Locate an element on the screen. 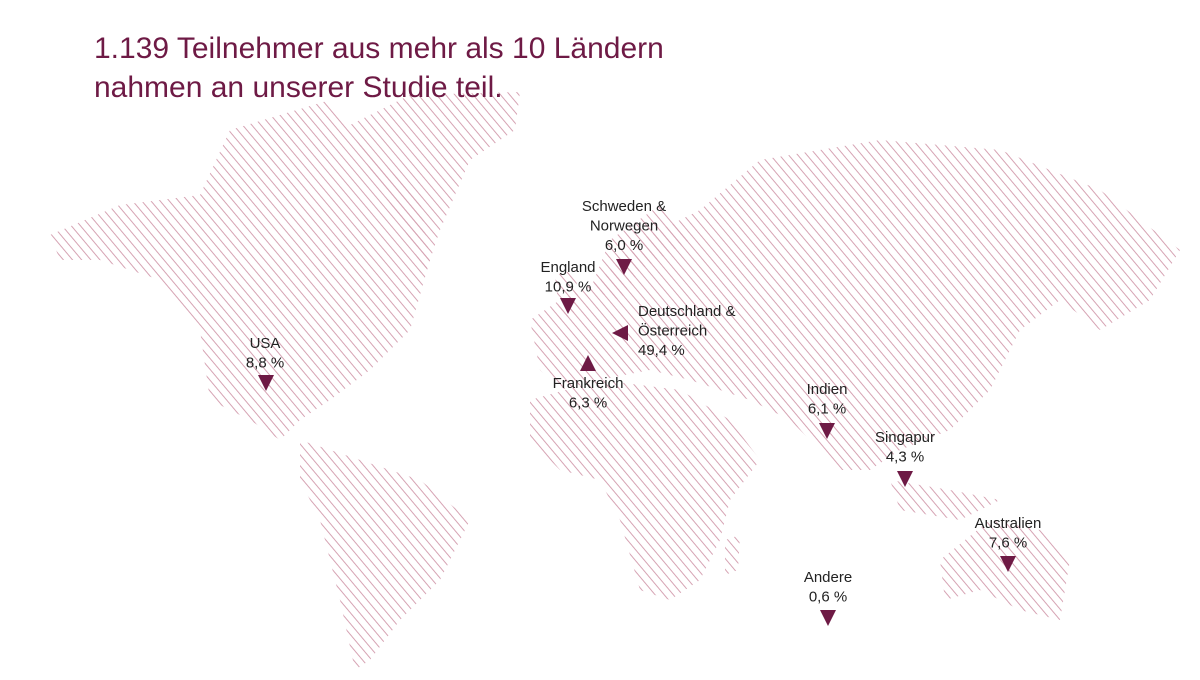 Image resolution: width=1200 pixels, height=680 pixels. marker-share: 7,6 % is located at coordinates (1008, 543).